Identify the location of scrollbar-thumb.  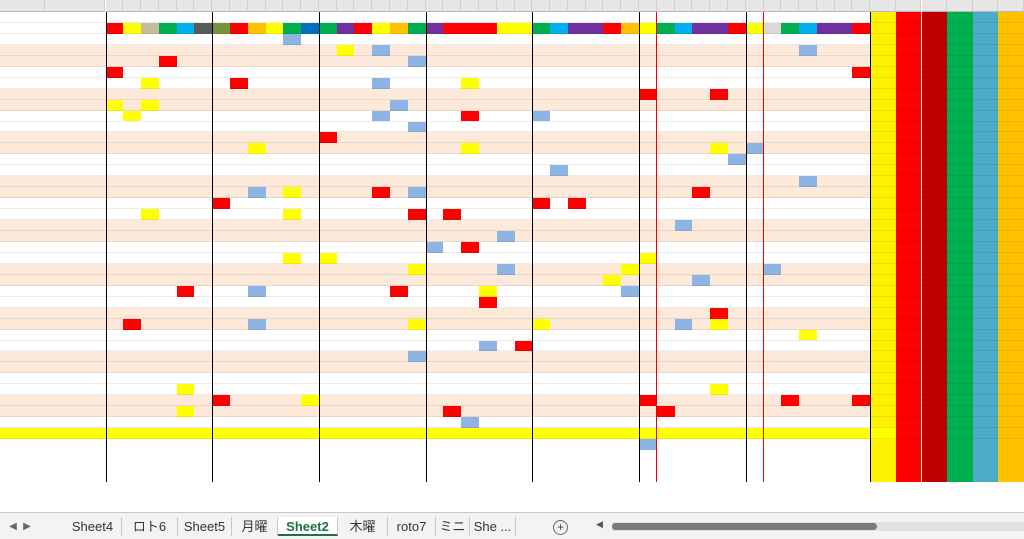
(744, 526).